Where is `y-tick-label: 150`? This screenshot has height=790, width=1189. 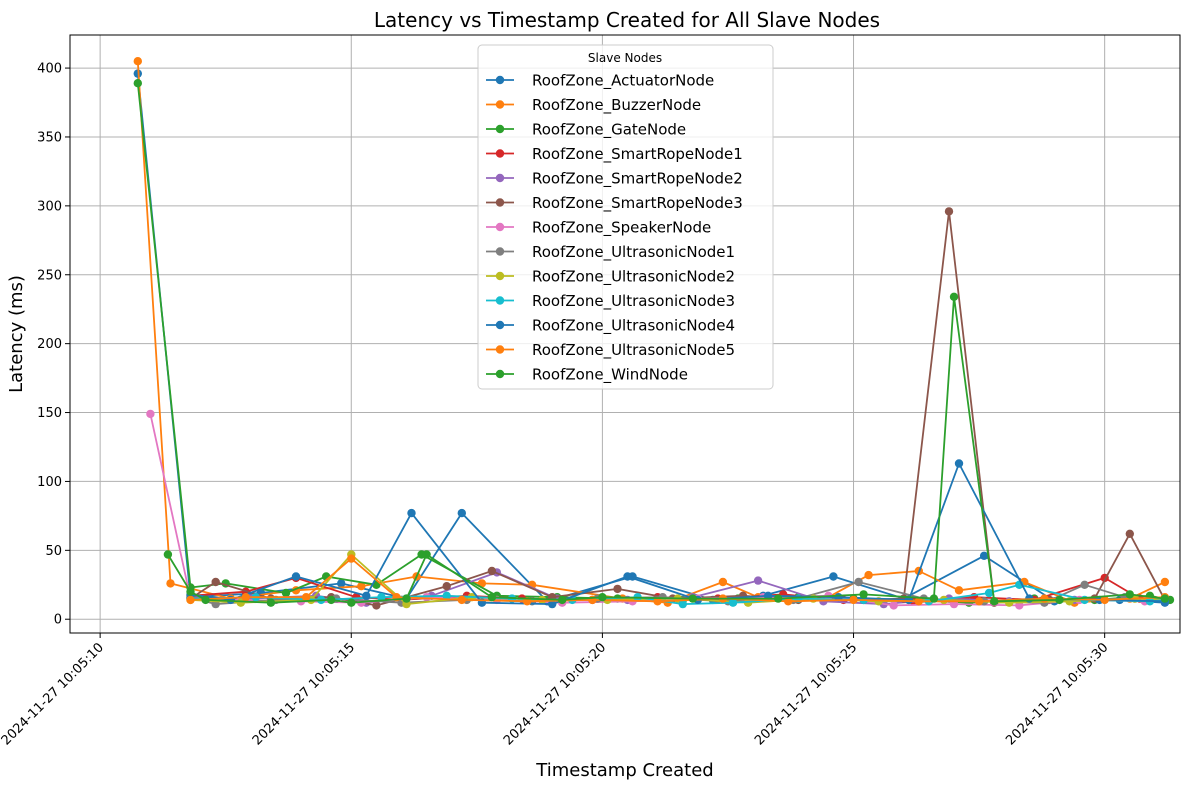 y-tick-label: 150 is located at coordinates (49, 413).